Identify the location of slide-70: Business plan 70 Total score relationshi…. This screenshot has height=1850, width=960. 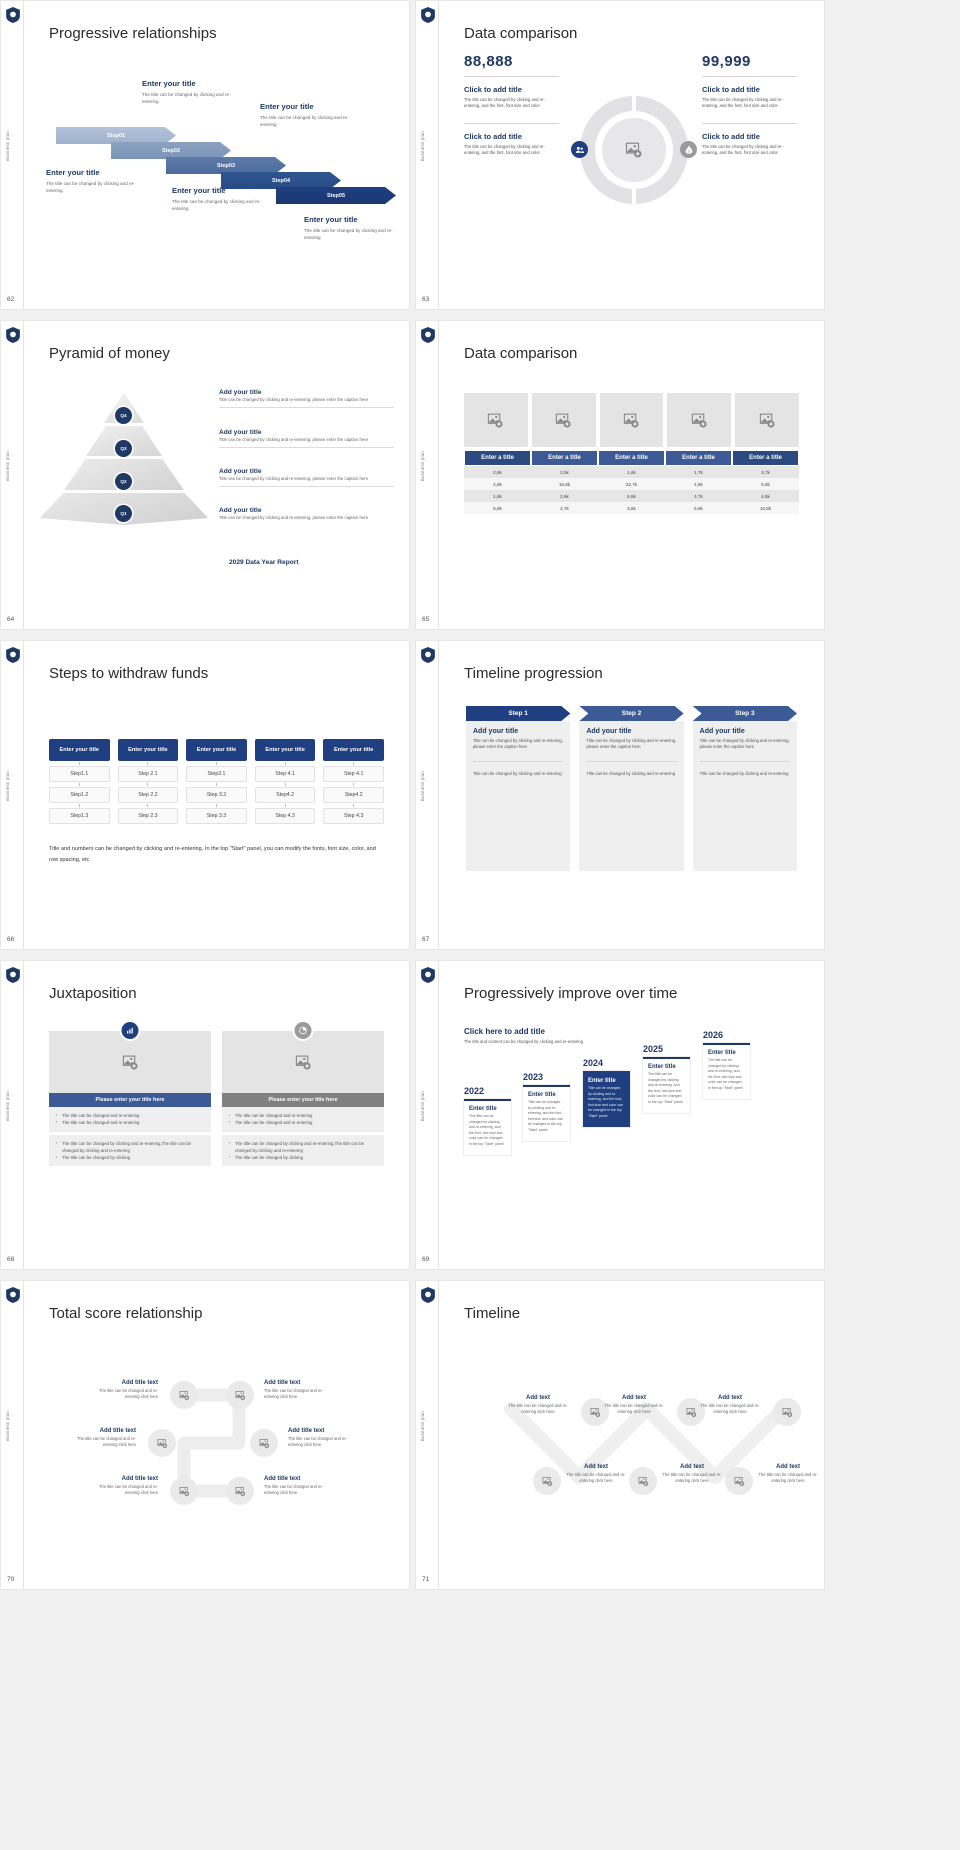
(205, 1435).